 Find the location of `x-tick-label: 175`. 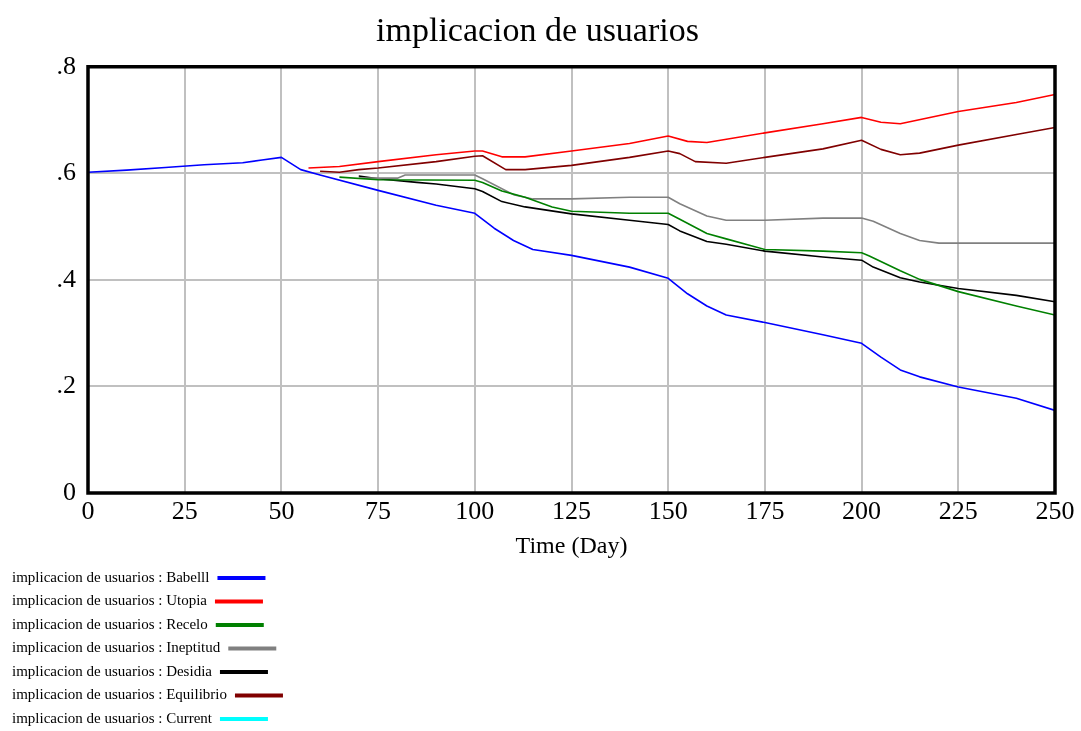

x-tick-label: 175 is located at coordinates (765, 511).